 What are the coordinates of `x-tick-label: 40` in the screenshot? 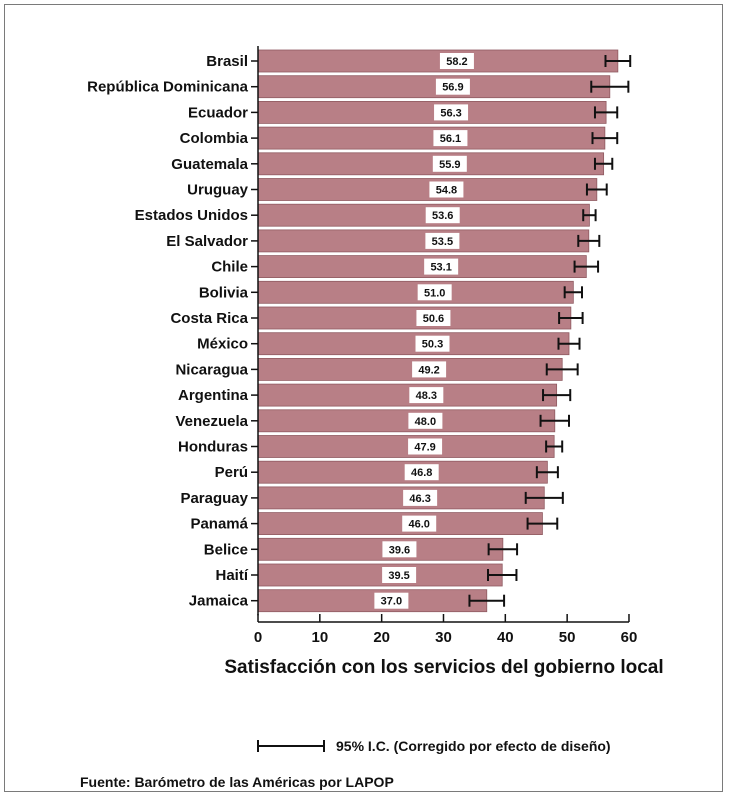 It's located at (505, 637).